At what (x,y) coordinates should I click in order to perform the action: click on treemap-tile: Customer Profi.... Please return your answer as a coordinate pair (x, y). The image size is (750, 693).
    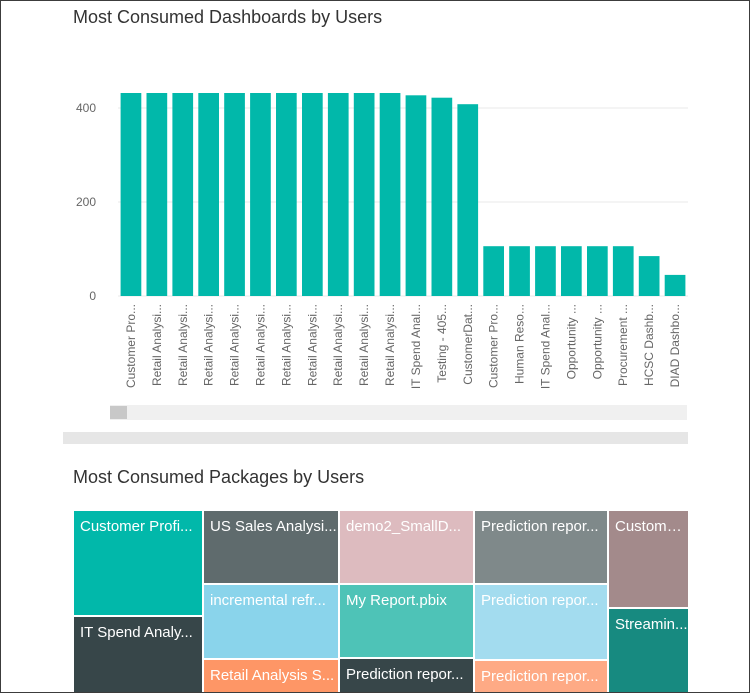
    Looking at the image, I should click on (138, 563).